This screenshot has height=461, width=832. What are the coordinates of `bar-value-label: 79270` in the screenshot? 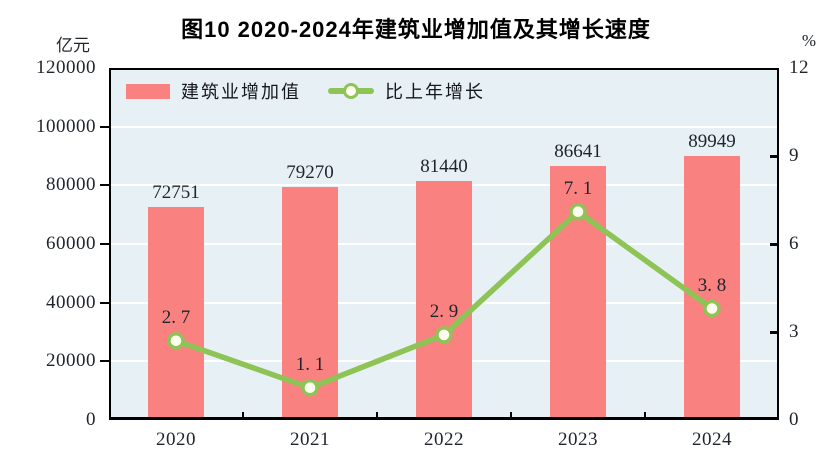 It's located at (310, 173).